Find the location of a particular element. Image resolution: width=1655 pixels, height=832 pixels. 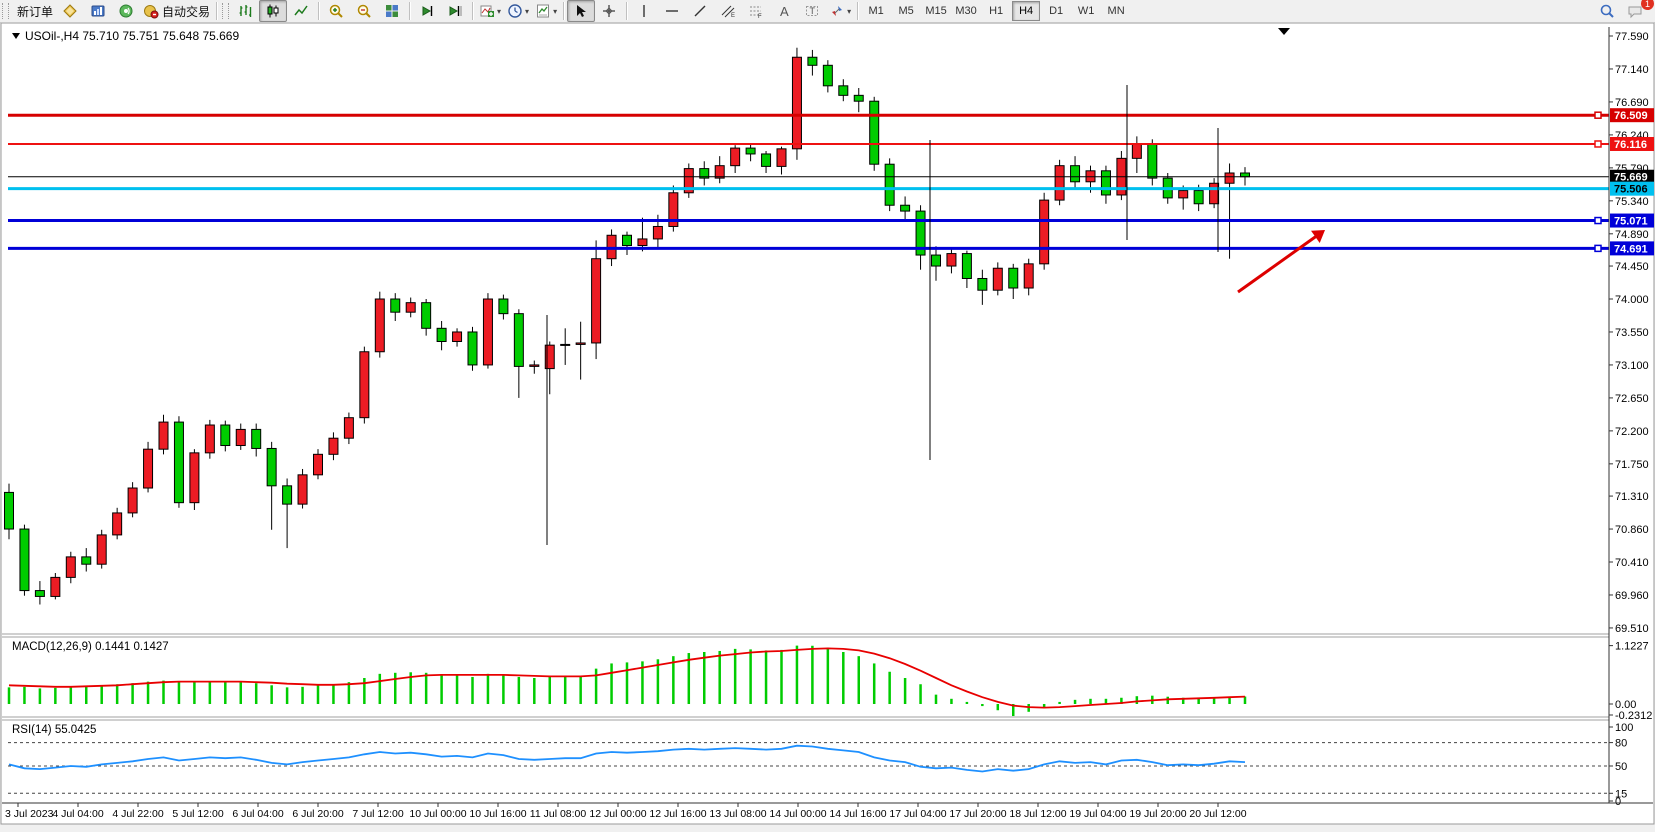

timeframe-h4-button: H4 is located at coordinates (1026, 11).